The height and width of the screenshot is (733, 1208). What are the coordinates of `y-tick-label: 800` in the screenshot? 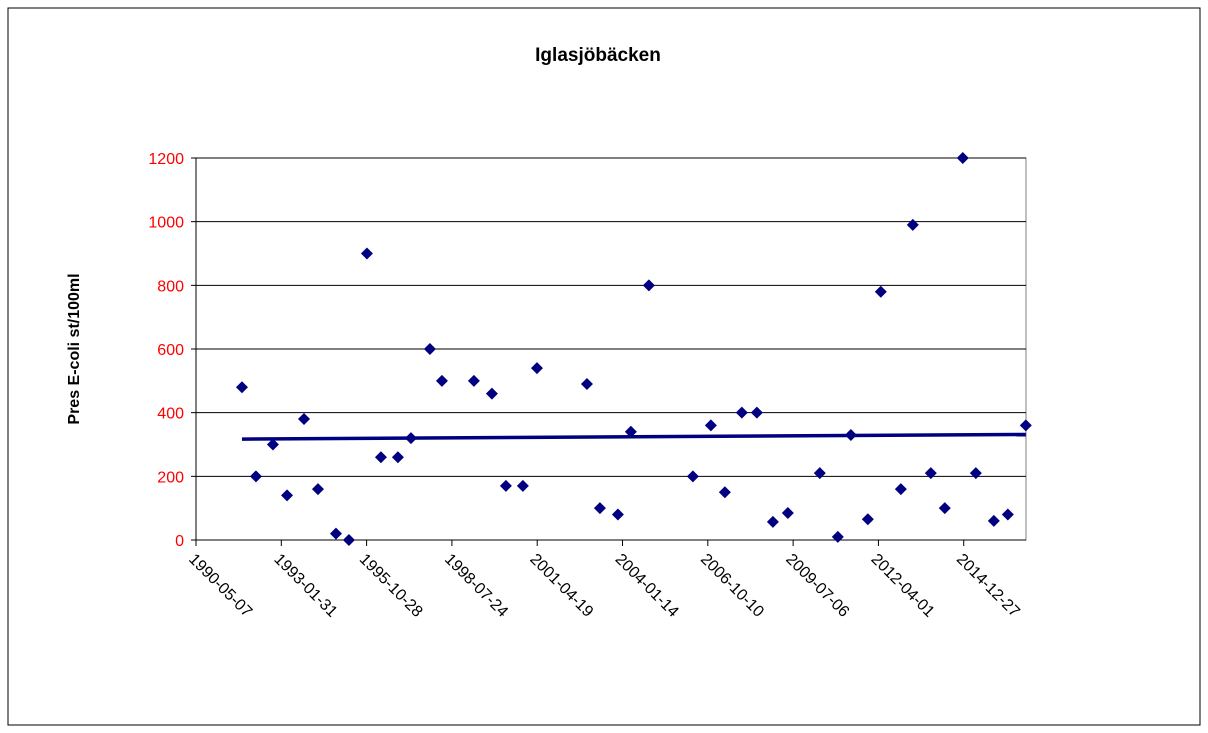 It's located at (170, 286).